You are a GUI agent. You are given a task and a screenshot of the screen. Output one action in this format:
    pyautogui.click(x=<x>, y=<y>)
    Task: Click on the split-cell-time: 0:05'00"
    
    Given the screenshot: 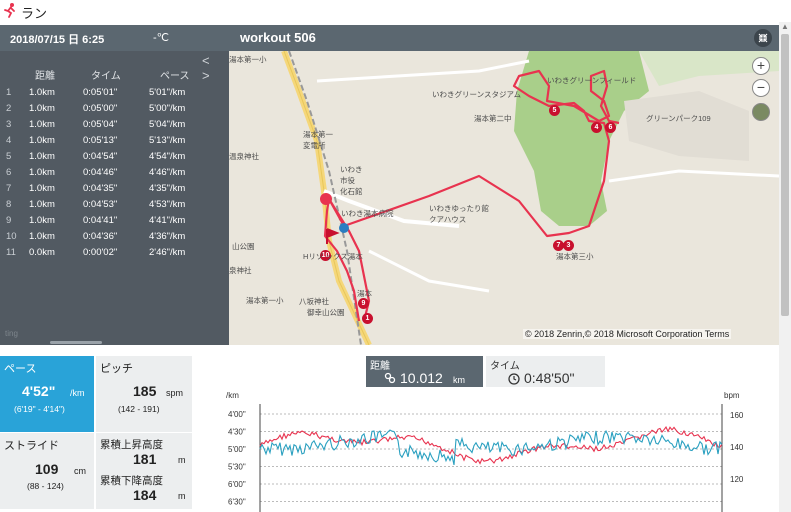 What is the action you would take?
    pyautogui.click(x=100, y=108)
    